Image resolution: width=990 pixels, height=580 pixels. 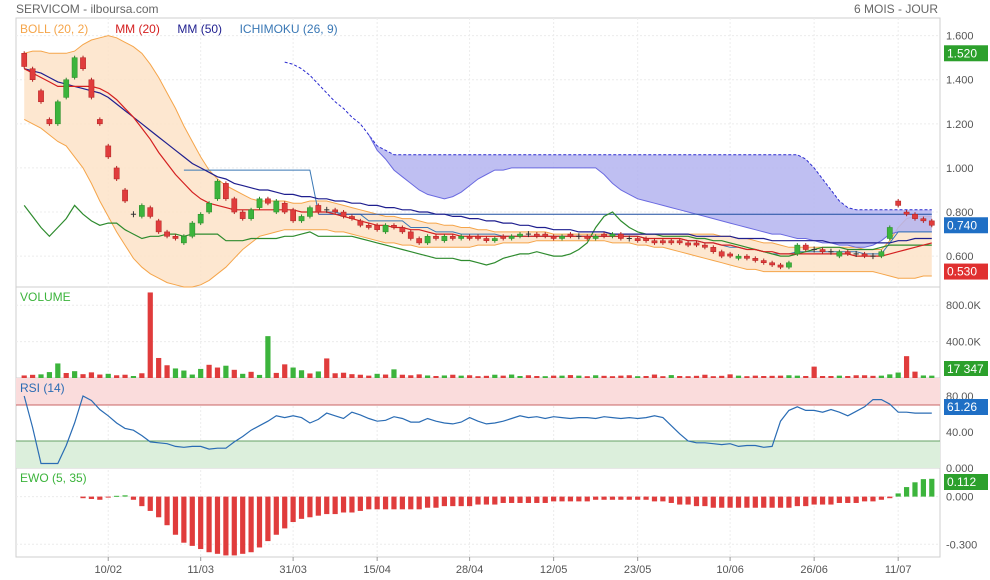 I want to click on chart-period: 6 MOIS - JOUR, so click(x=895, y=9).